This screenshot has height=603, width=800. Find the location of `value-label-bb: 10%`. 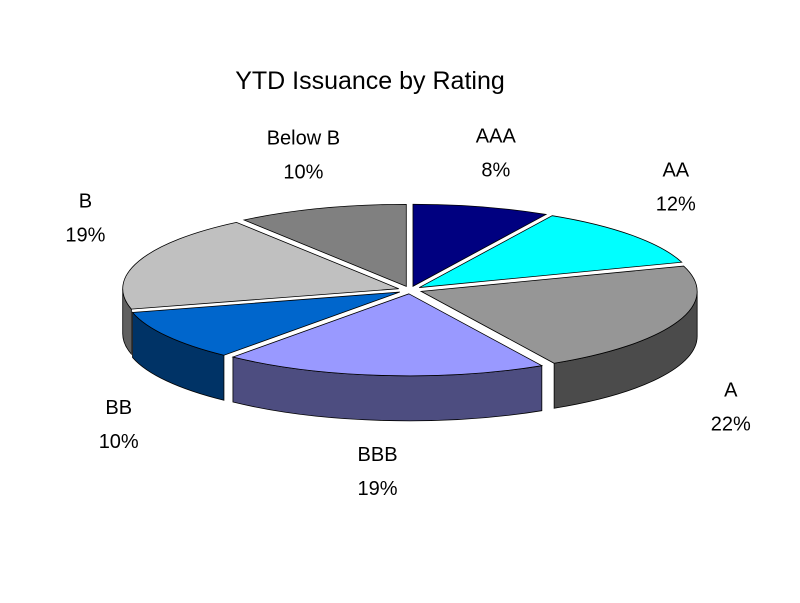

value-label-bb: 10% is located at coordinates (119, 442).